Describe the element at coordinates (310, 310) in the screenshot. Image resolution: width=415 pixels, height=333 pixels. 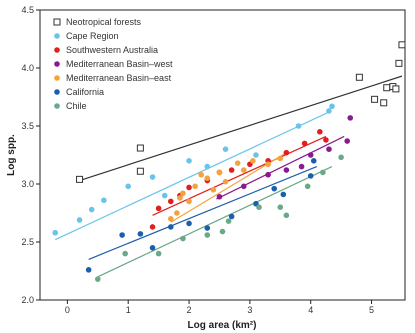
I see `x-tick-label: 4` at that location.